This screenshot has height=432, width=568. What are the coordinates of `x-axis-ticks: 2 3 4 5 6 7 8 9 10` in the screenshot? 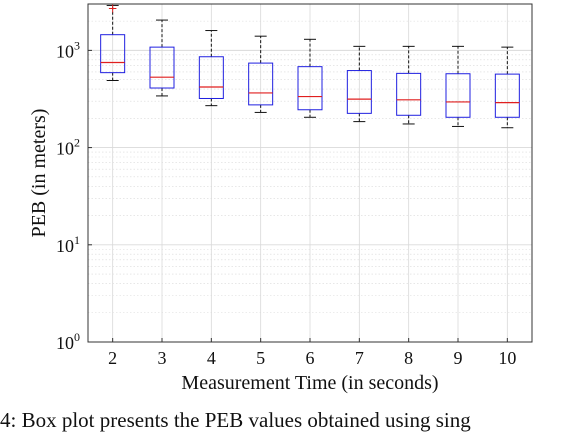 It's located at (312, 353).